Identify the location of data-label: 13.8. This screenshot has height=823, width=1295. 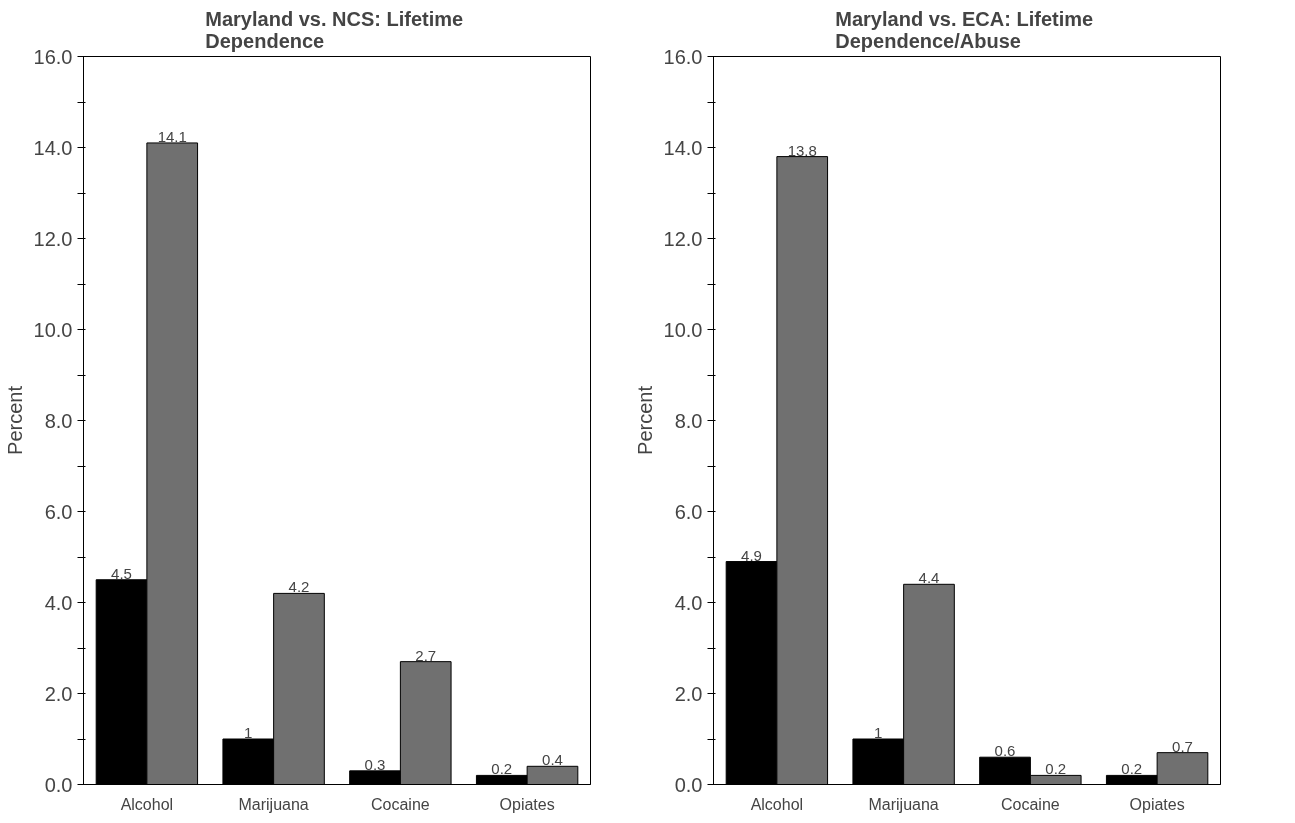
(802, 150).